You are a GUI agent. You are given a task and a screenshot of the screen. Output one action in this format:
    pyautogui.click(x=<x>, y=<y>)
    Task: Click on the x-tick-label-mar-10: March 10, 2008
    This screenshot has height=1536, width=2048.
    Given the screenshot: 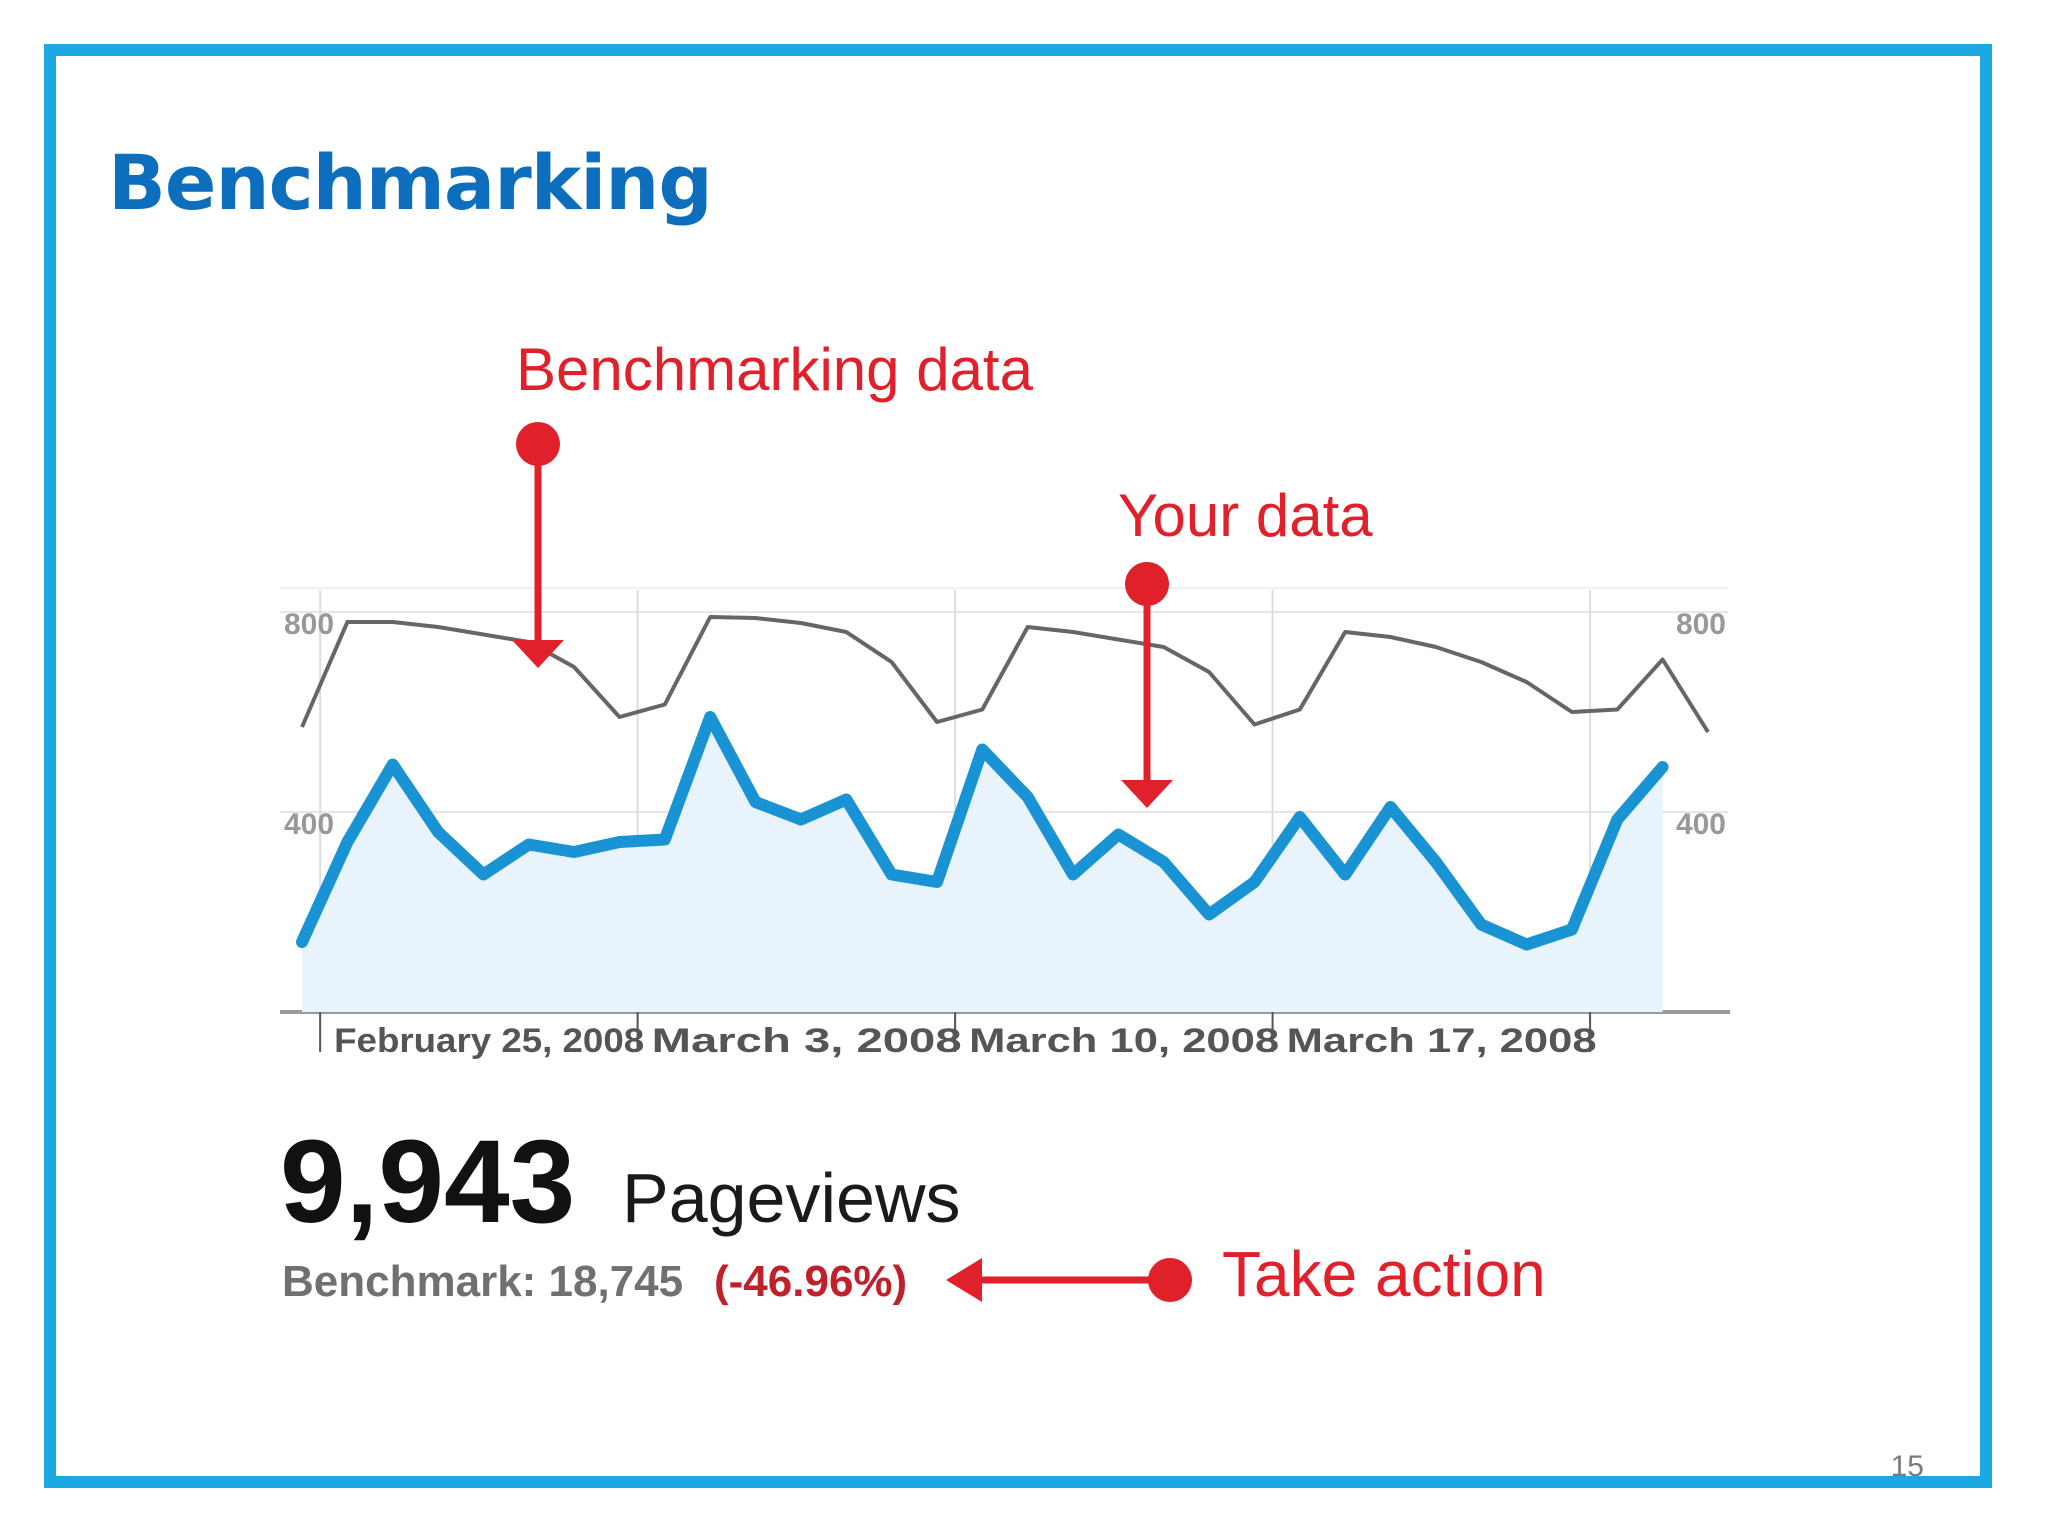 What is the action you would take?
    pyautogui.click(x=1124, y=1041)
    